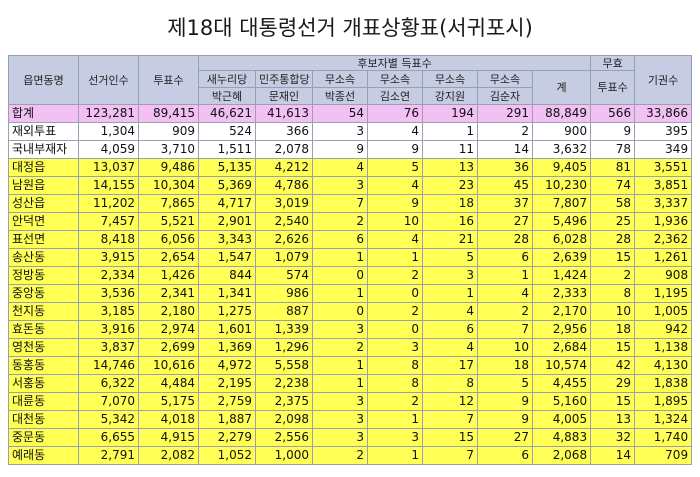 The width and height of the screenshot is (700, 477). Describe the element at coordinates (395, 167) in the screenshot. I see `value-cell: 5` at that location.